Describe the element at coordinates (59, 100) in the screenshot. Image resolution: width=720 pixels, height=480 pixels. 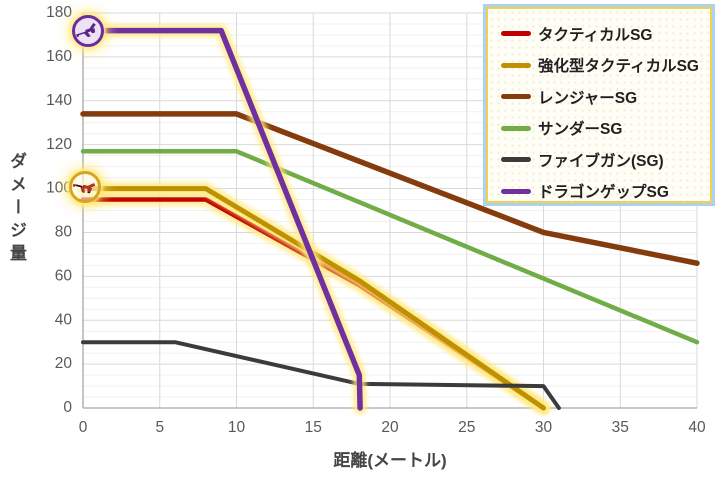
I see `y-tick-label: 140` at that location.